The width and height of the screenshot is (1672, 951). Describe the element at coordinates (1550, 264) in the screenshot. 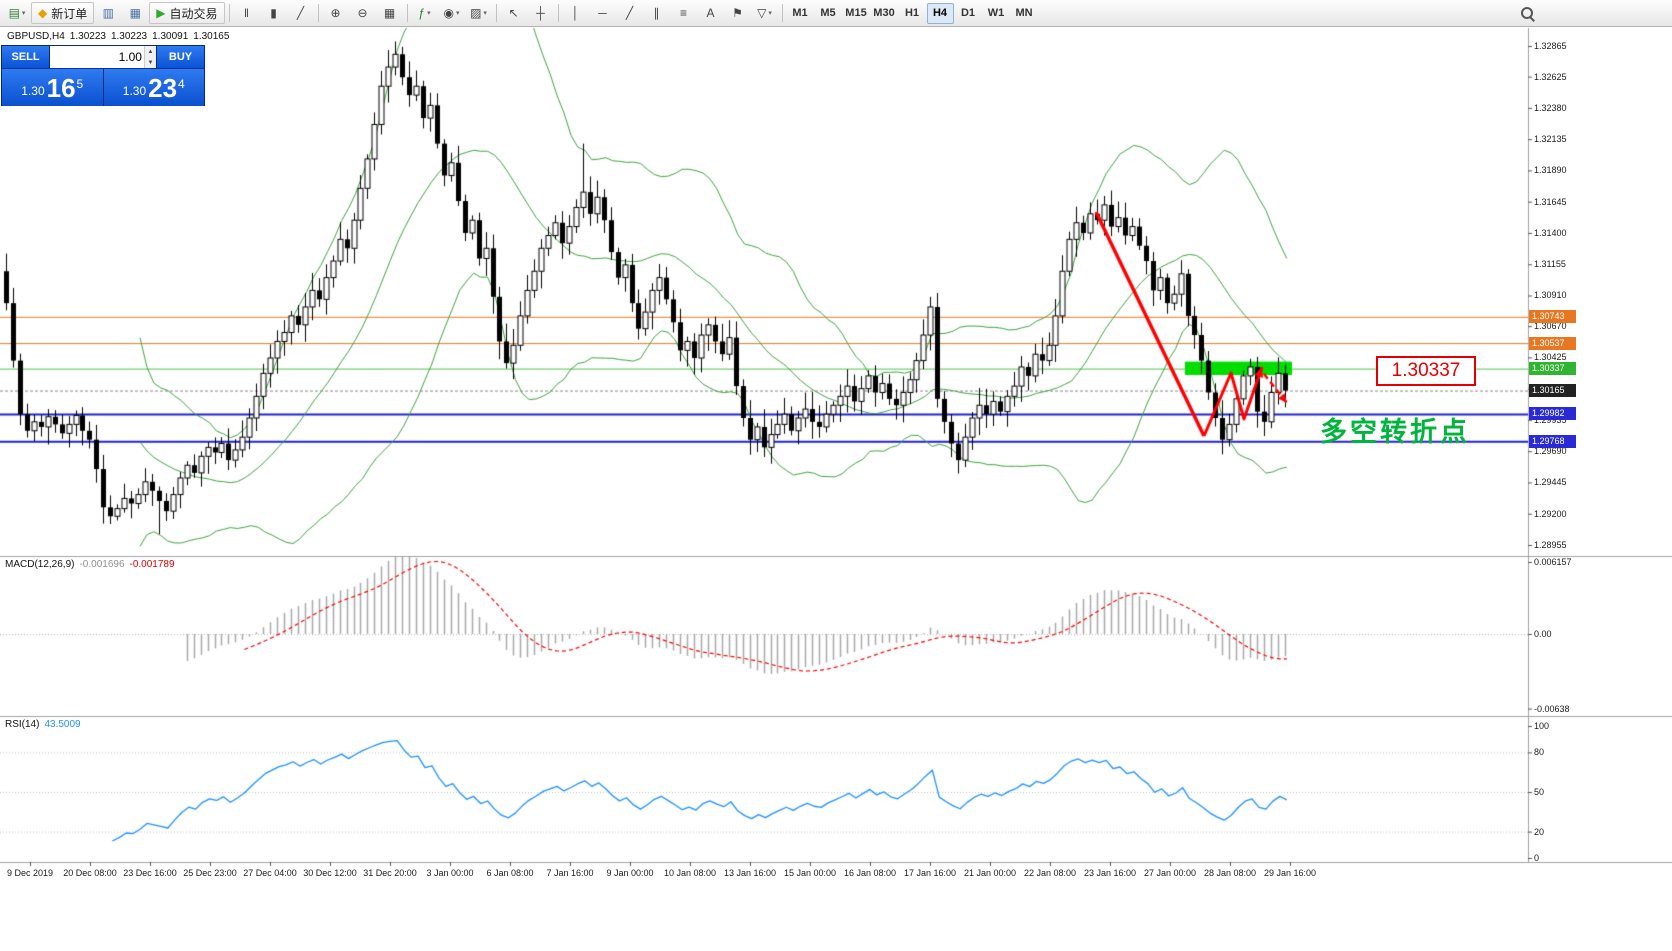

I see `price-tick: 1.31155` at that location.